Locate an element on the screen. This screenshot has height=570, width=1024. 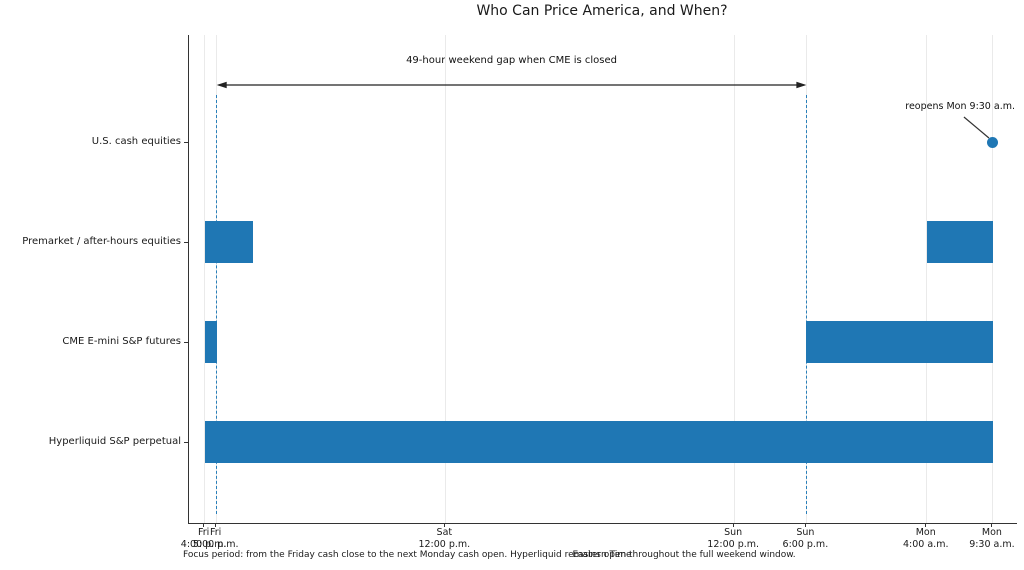
x-tick-label: Sun 12:00 p.m. is located at coordinates (733, 538).